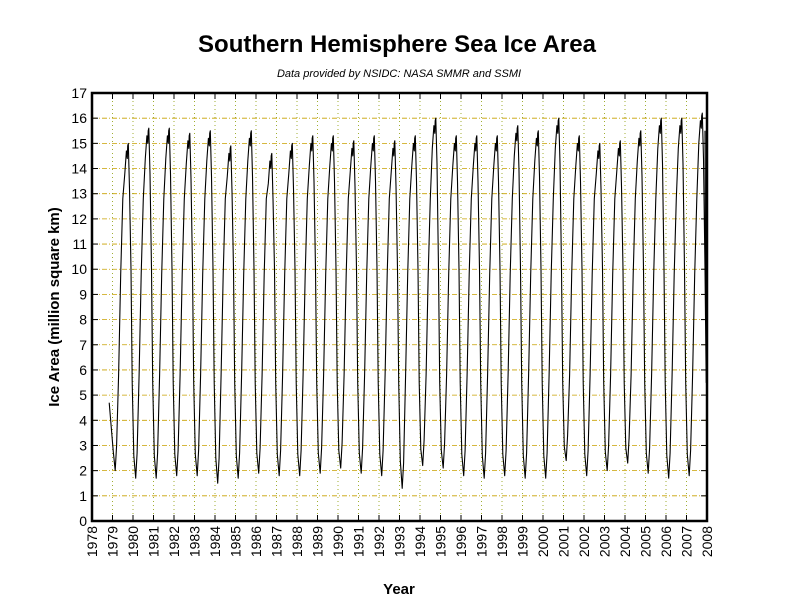 The width and height of the screenshot is (792, 612). I want to click on y-tick-label: 0, so click(83, 521).